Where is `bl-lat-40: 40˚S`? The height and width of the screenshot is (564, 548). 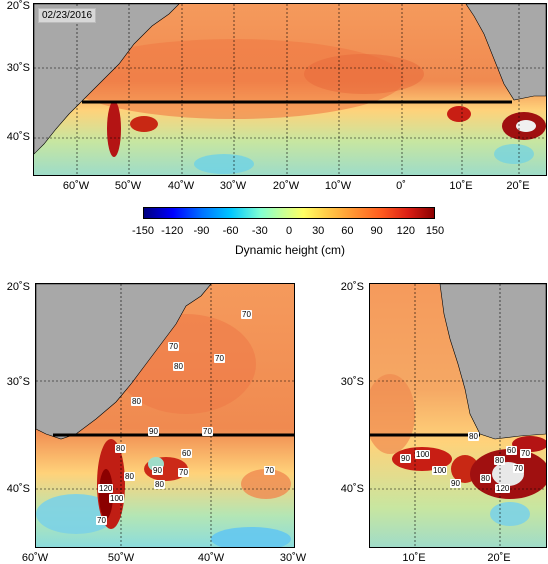
bl-lat-40: 40˚S is located at coordinates (18, 489).